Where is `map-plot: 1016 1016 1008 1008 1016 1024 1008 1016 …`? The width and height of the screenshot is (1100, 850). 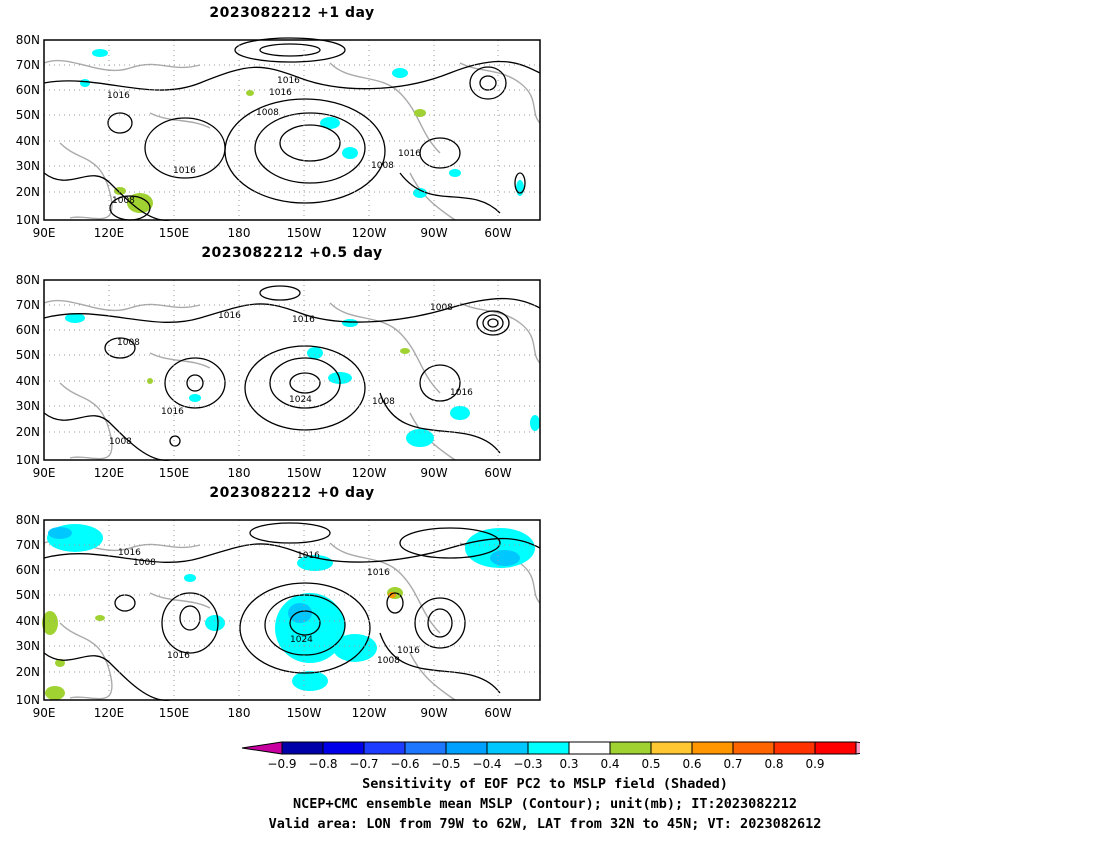 map-plot: 1016 1016 1008 1008 1016 1024 1008 1016 … is located at coordinates (278, 376).